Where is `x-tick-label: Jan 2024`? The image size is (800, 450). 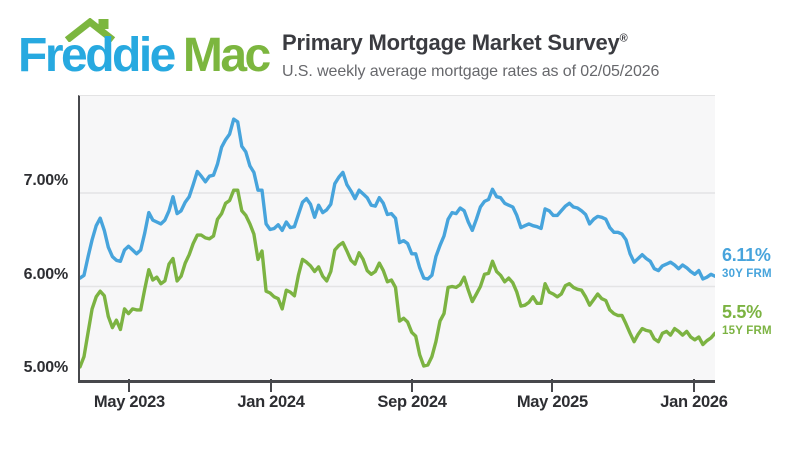 x-tick-label: Jan 2024 is located at coordinates (271, 402).